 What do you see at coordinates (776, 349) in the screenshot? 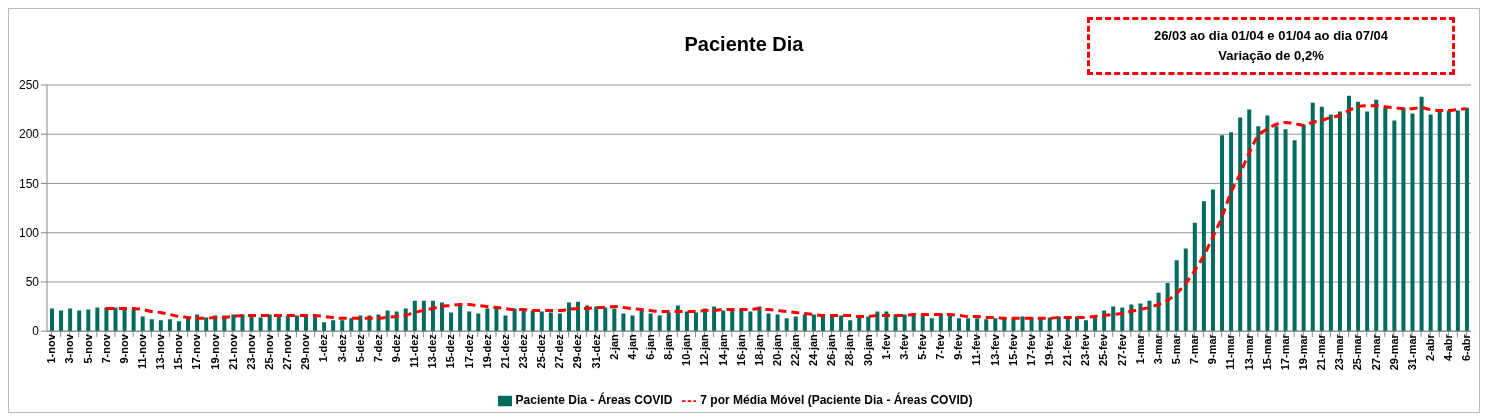
I see `x-tick-label: 20-jan` at bounding box center [776, 349].